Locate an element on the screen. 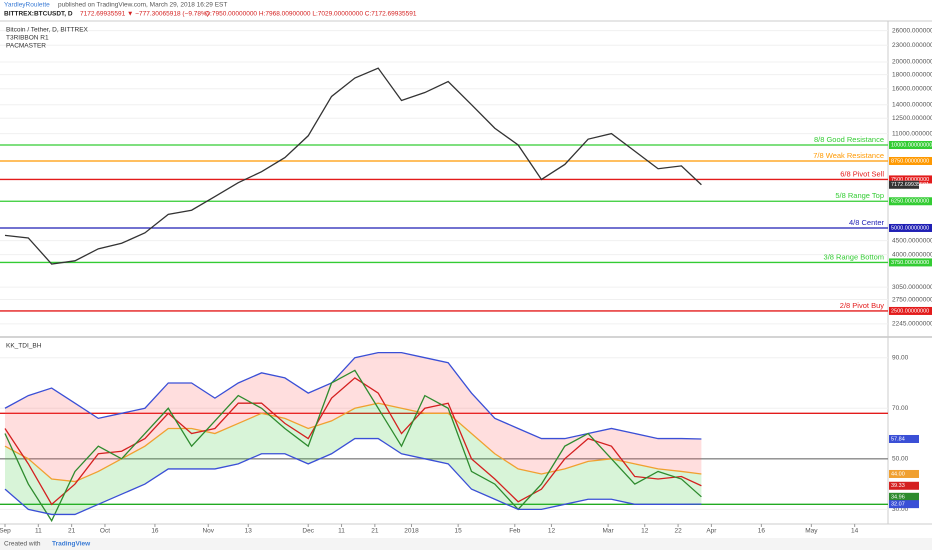 This screenshot has height=550, width=932. y-tick-label: 26000.00000000 is located at coordinates (912, 30).